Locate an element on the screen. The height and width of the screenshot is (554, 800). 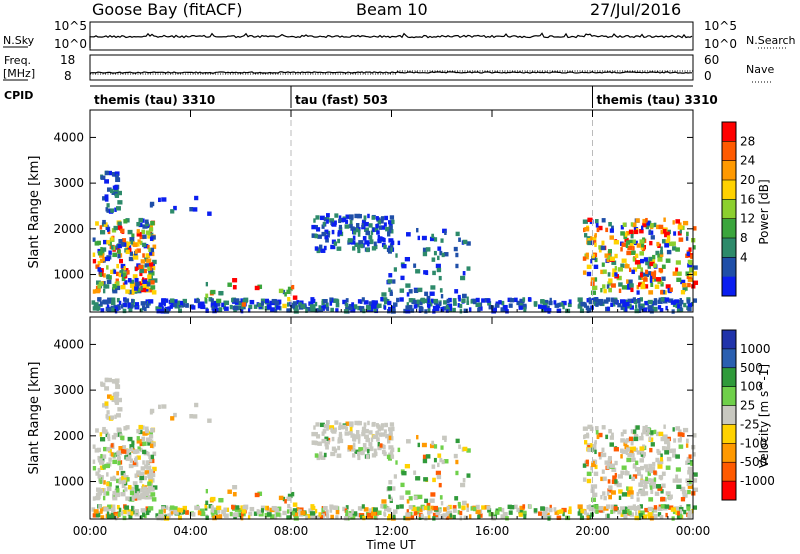
y-tick-label: 3000 is located at coordinates (68, 390).